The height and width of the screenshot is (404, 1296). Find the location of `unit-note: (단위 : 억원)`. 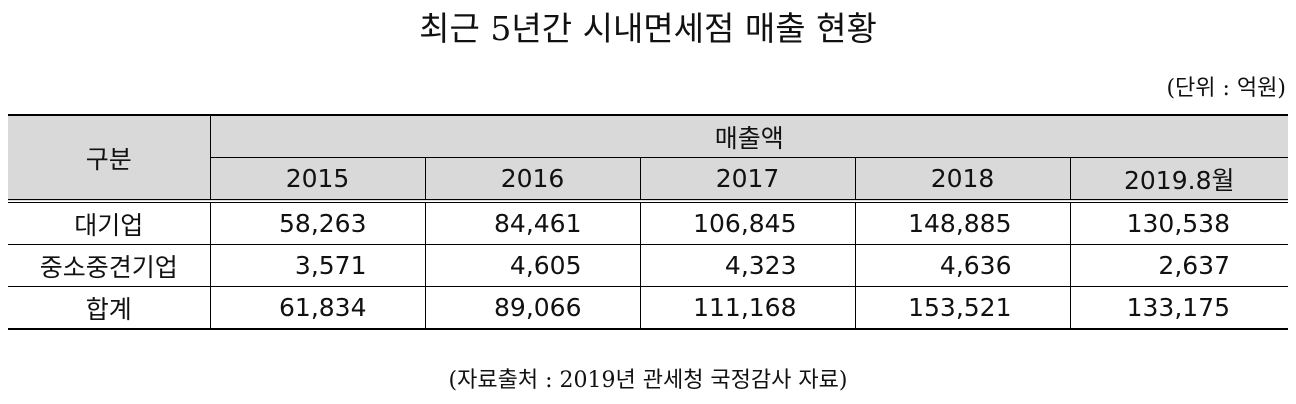

unit-note: (단위 : 억원) is located at coordinates (1226, 88).